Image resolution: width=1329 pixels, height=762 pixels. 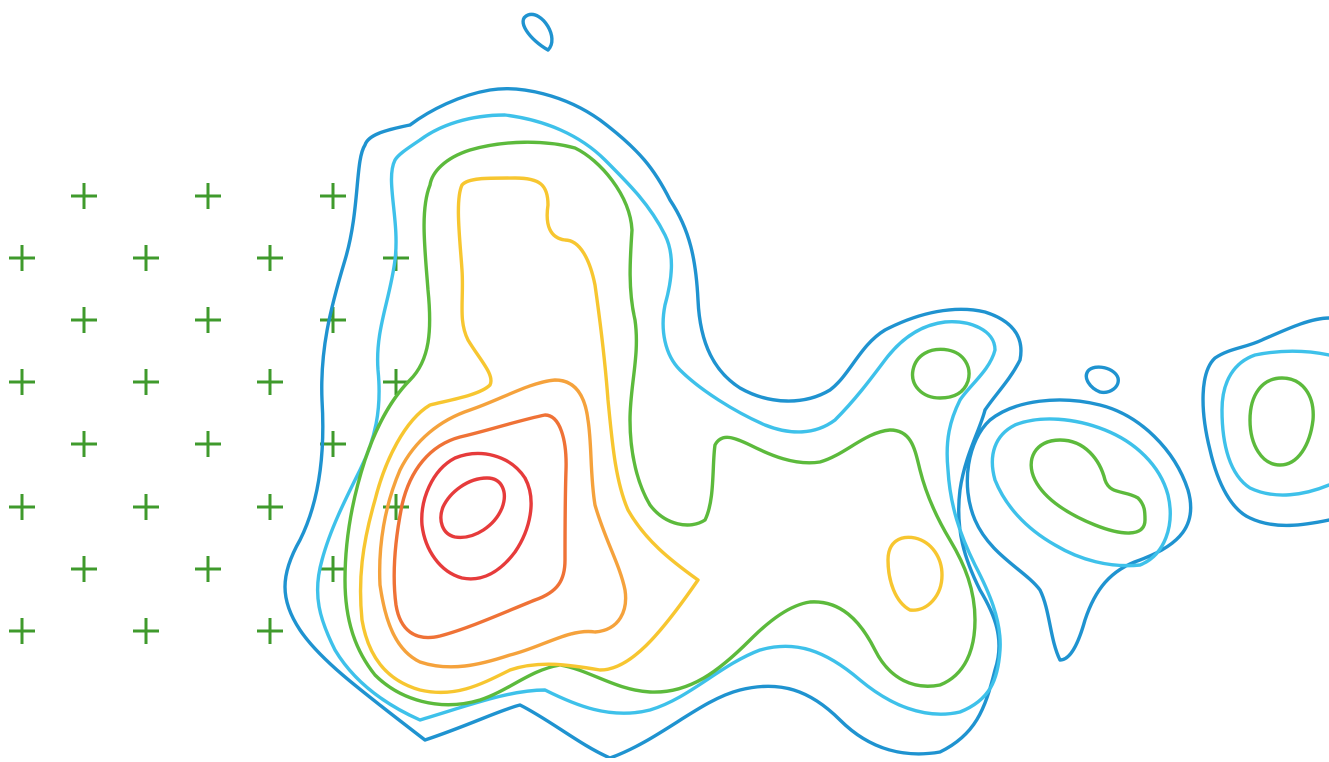 What do you see at coordinates (1281, 421) in the screenshot?
I see `contour-l3-far-right` at bounding box center [1281, 421].